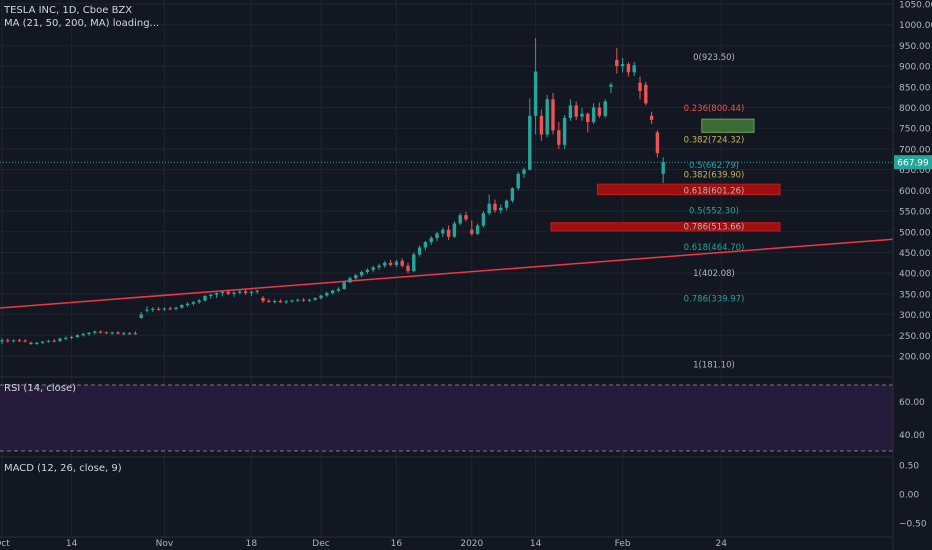 The image size is (932, 550). Describe the element at coordinates (714, 248) in the screenshot. I see `fib-label: 0.618(464.70)` at that location.